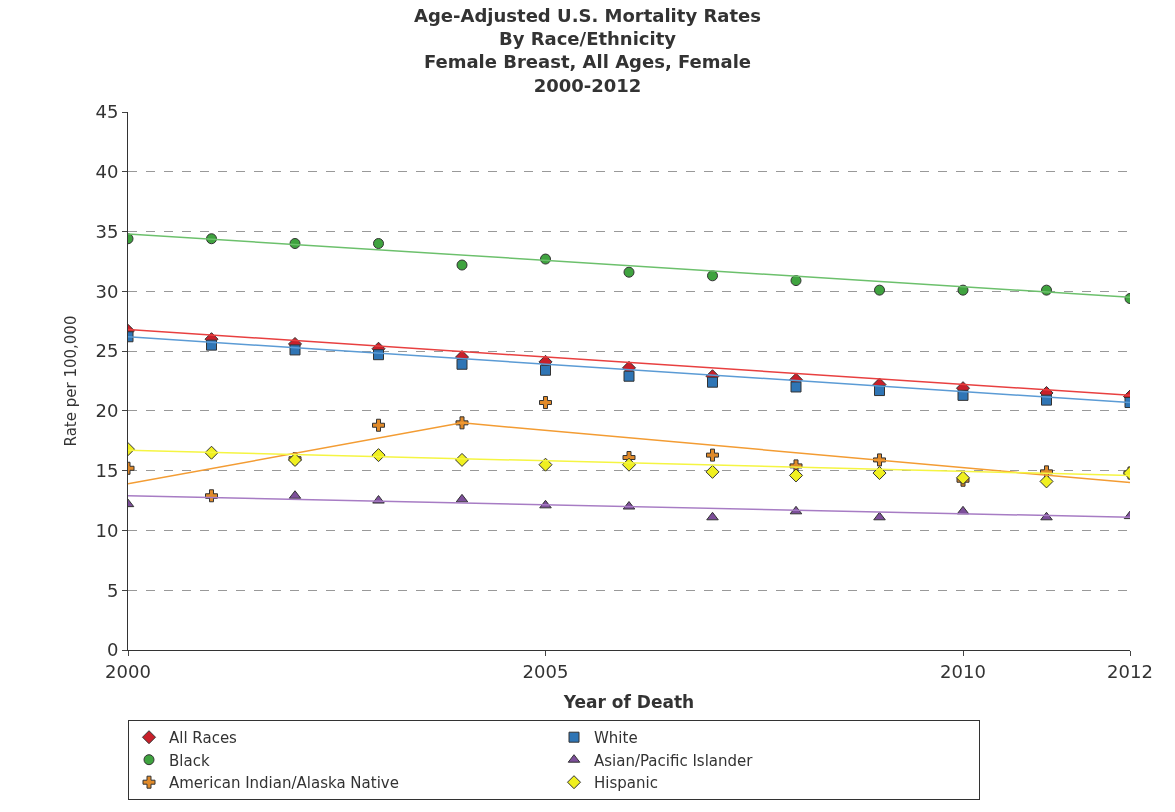 The height and width of the screenshot is (812, 1175). I want to click on y-tick-label: 30, so click(107, 291).